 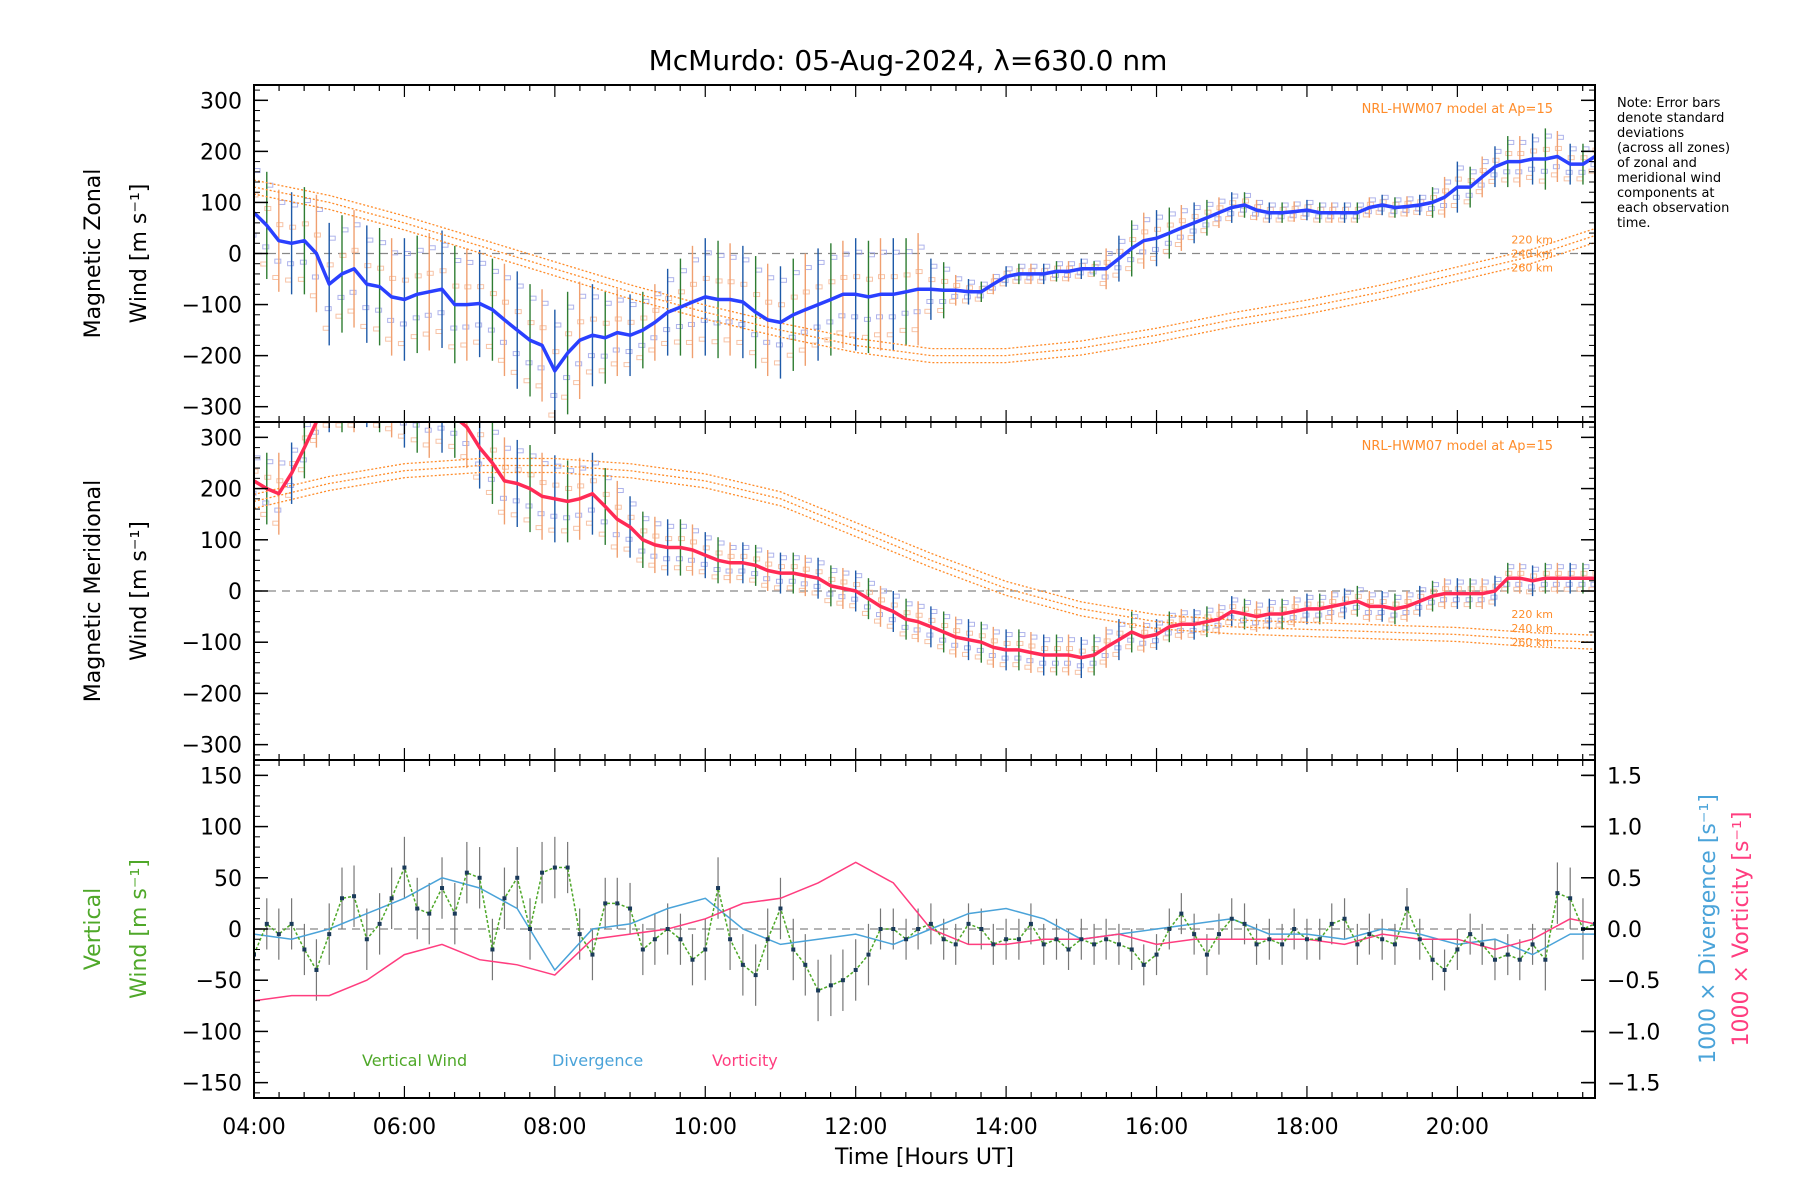 I want to click on y-tick-label: 100, so click(x=221, y=828).